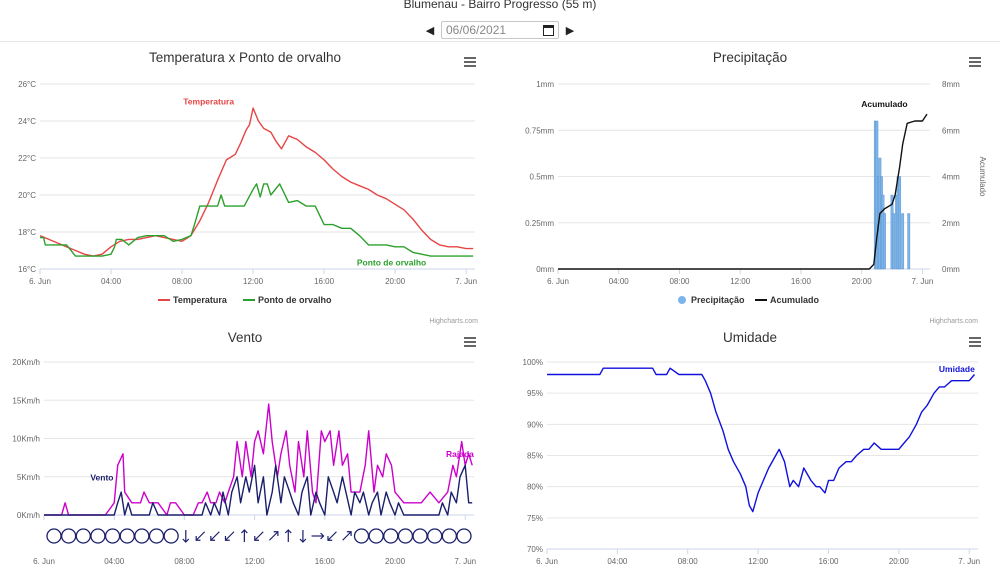 Image resolution: width=1000 pixels, height=569 pixels. I want to click on prev-day-button: ◀, so click(430, 30).